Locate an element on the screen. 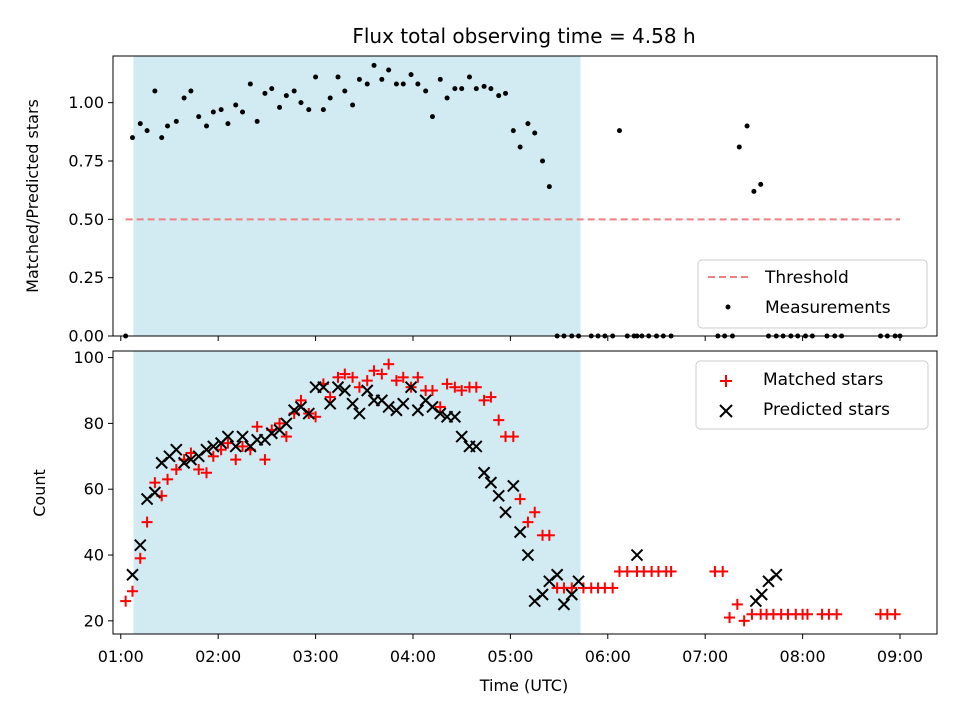  chart-title: Flux total observing time = 4.58 h is located at coordinates (523, 36).